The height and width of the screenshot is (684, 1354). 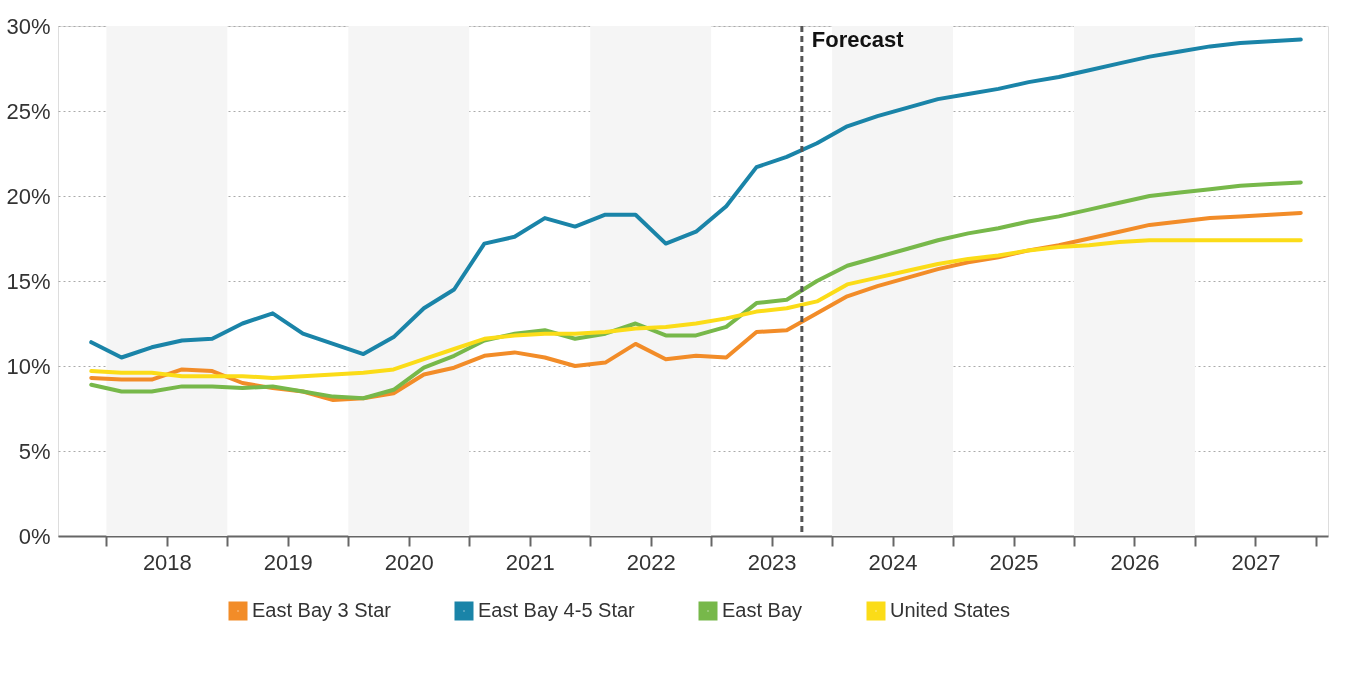 I want to click on y-tick-label: 0%, so click(x=34, y=536).